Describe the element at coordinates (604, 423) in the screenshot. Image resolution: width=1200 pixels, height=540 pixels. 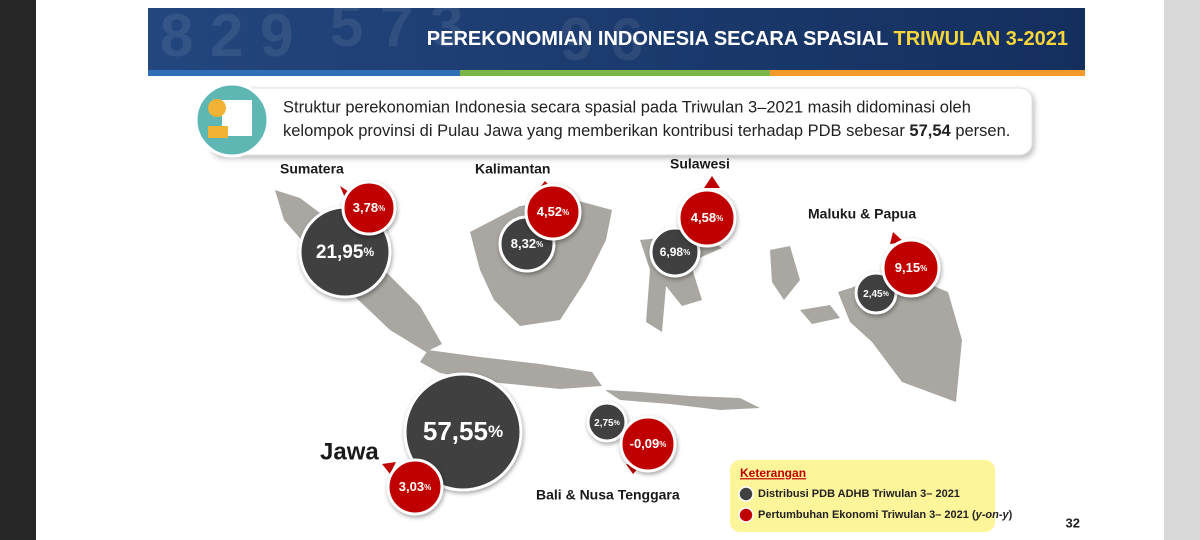
I see `value: 2,75` at that location.